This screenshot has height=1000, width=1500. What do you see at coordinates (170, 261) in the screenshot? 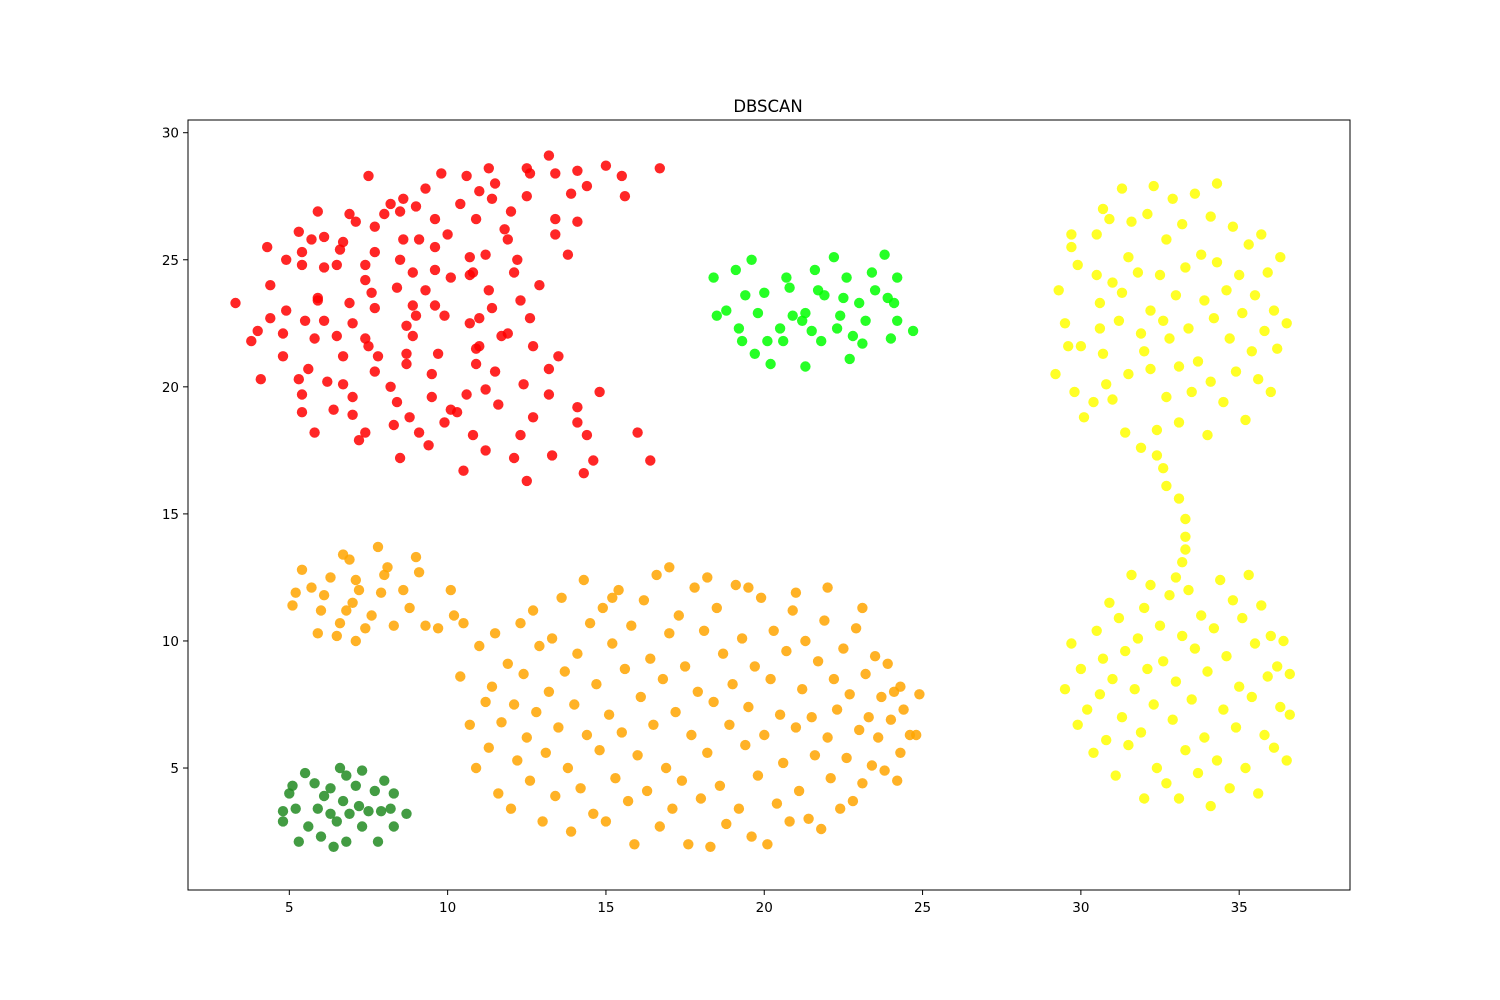
I see `y-tick-label: 25` at bounding box center [170, 261].